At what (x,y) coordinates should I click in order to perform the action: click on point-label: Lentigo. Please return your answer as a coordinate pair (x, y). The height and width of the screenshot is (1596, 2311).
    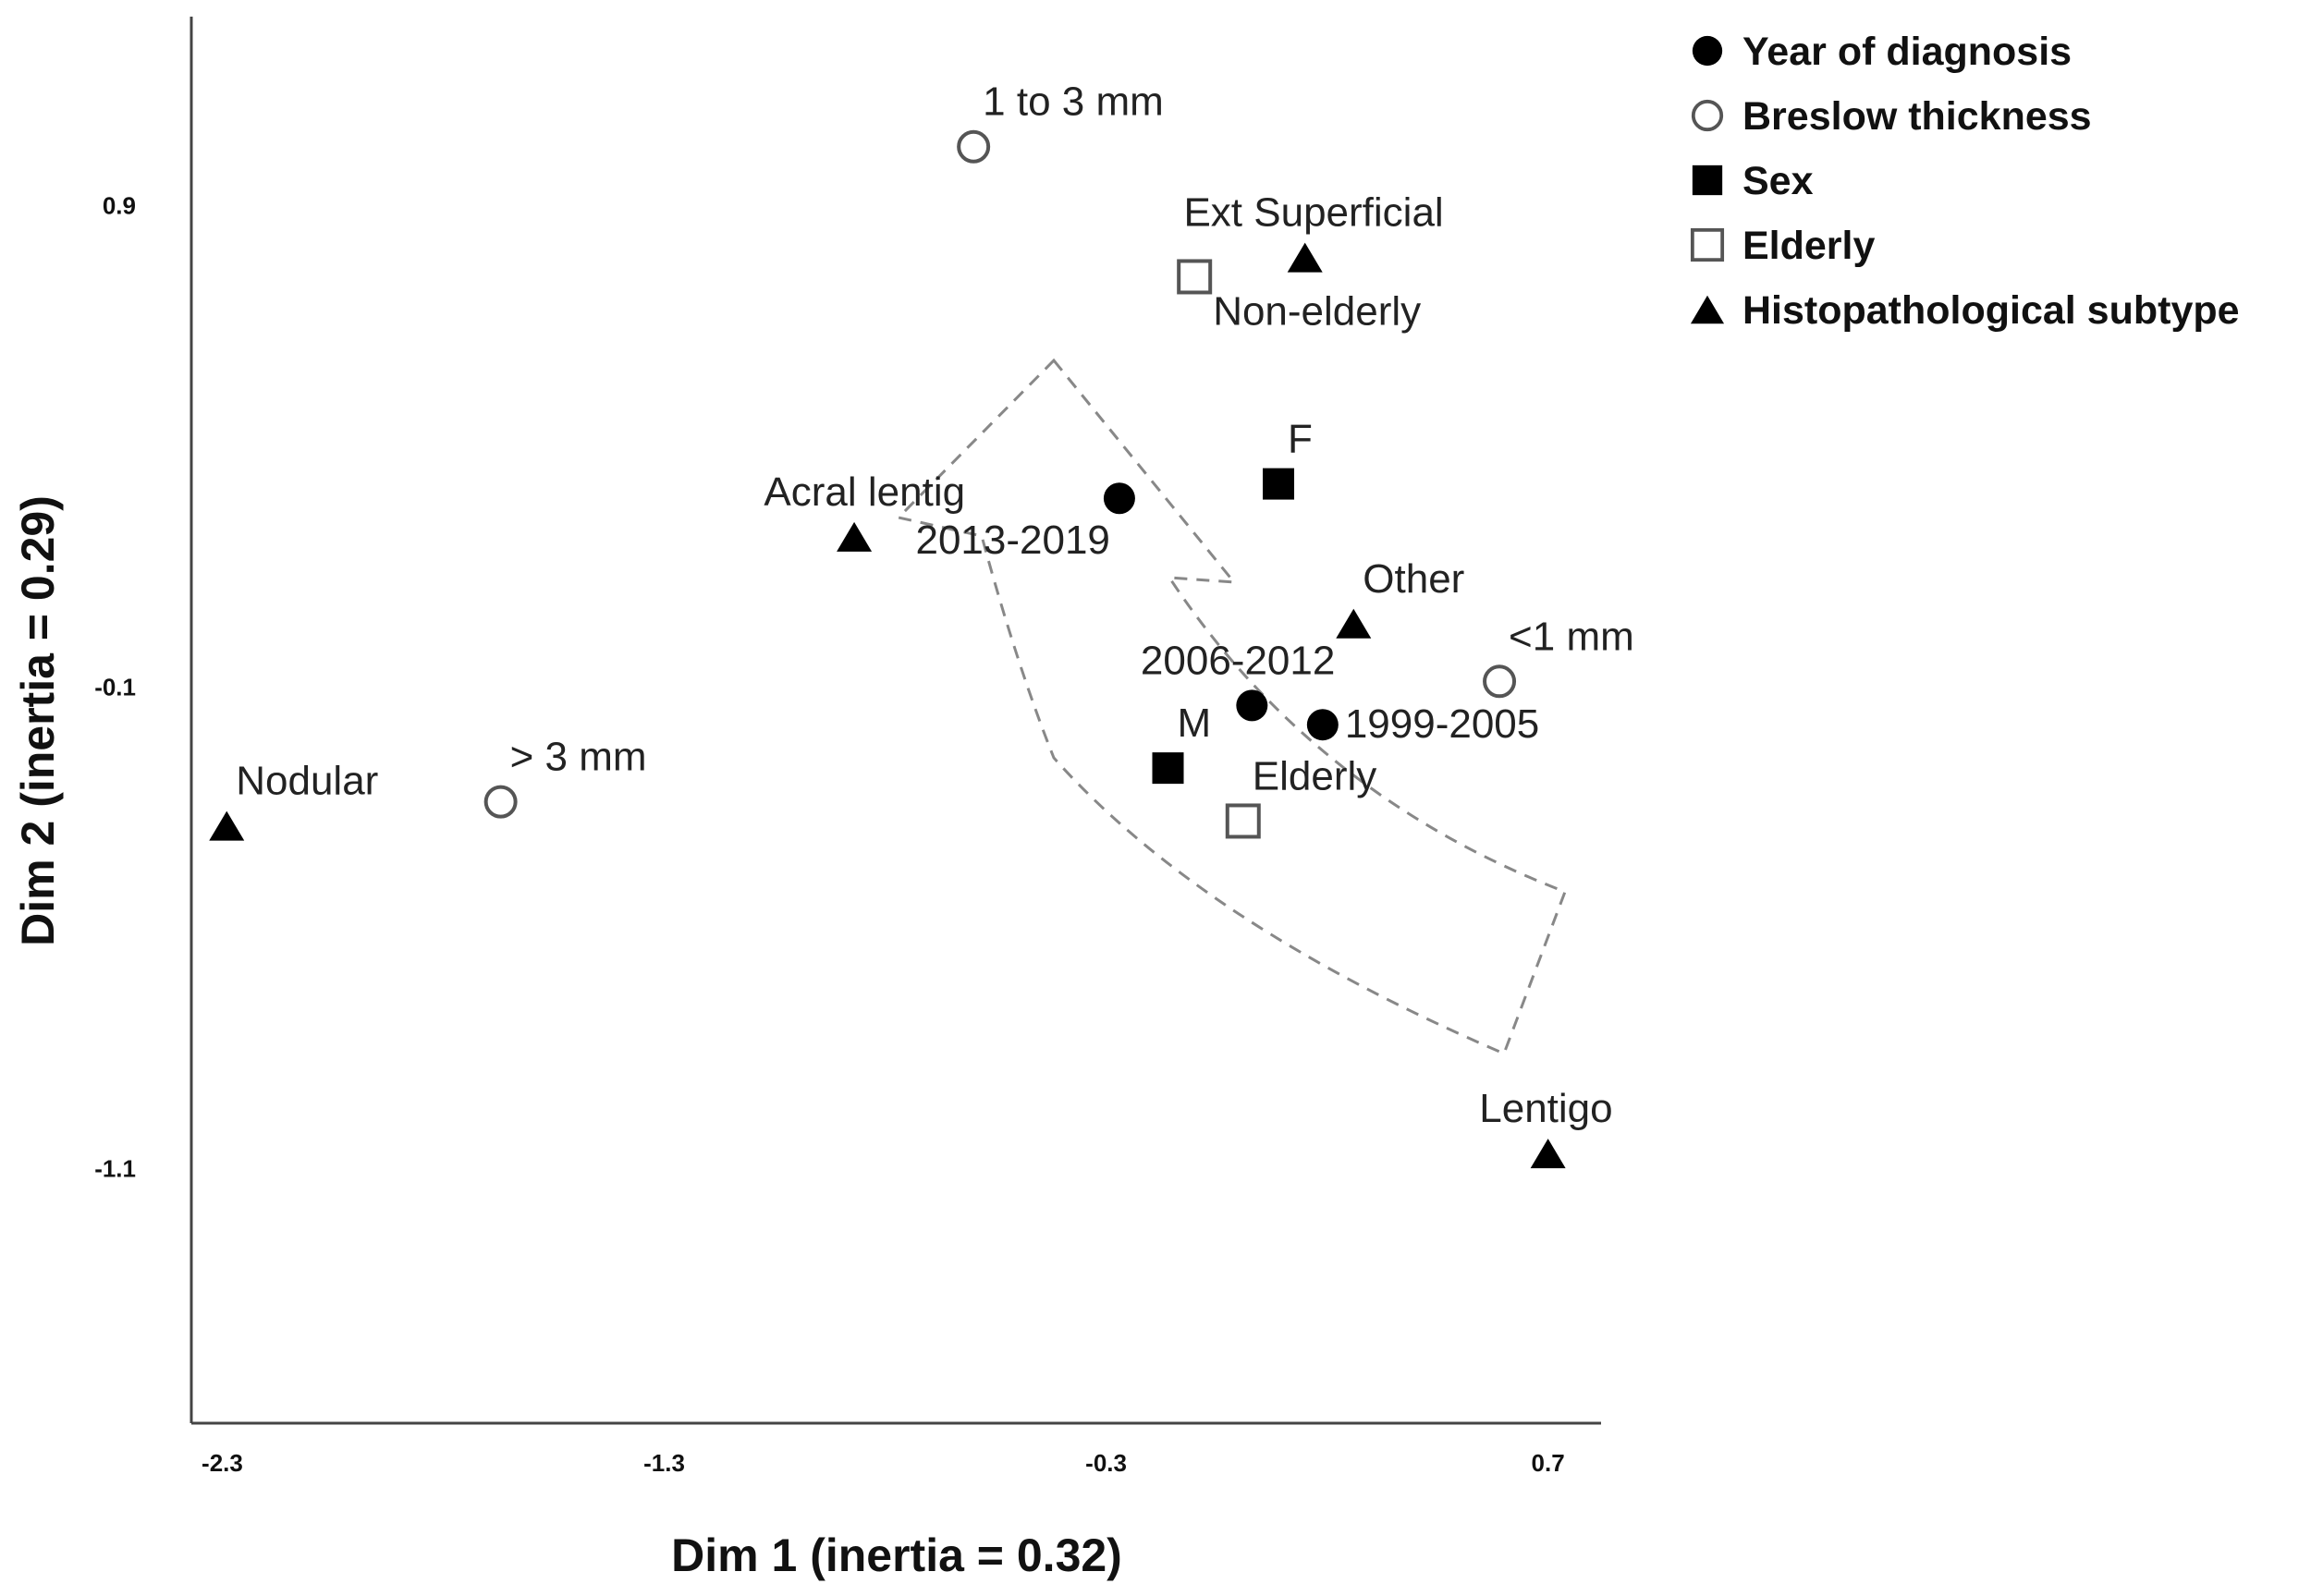
    Looking at the image, I should click on (1545, 1108).